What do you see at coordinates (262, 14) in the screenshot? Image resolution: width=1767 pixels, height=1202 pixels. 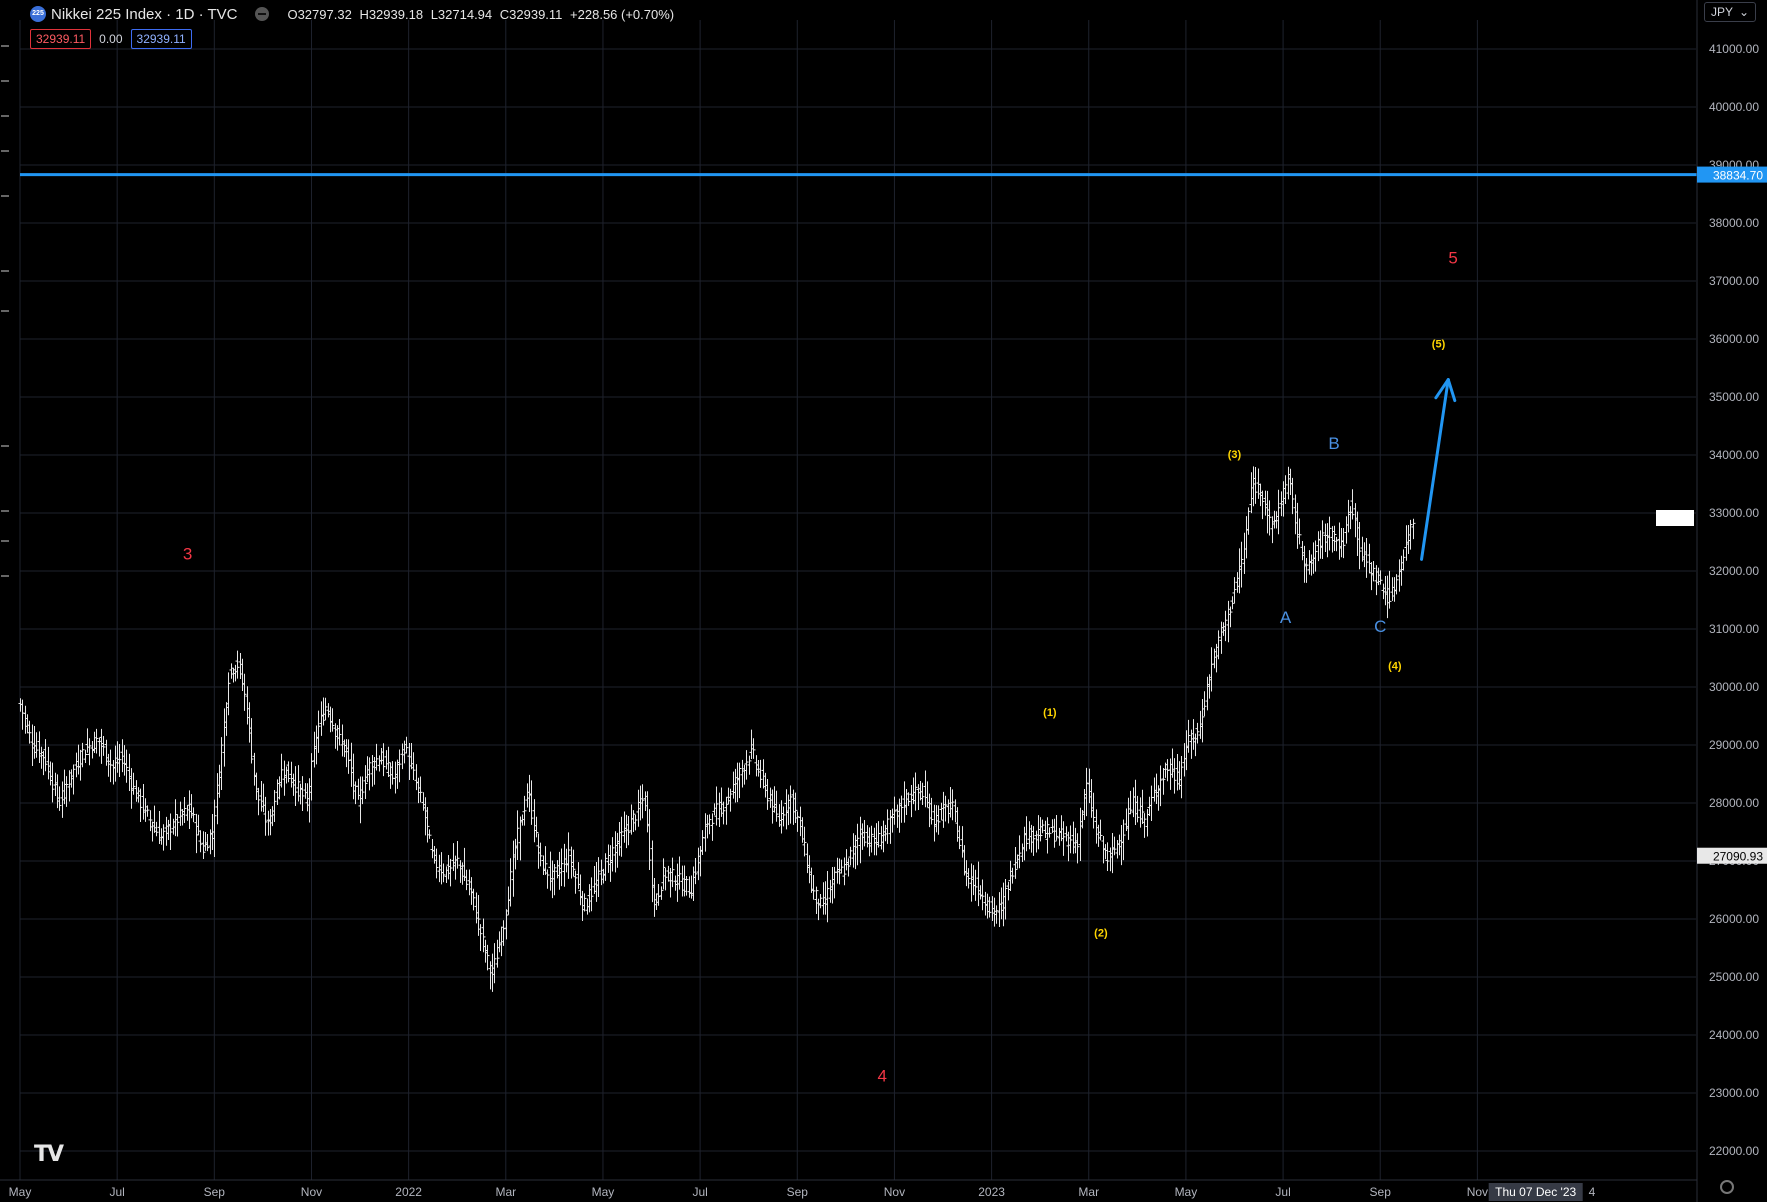 I see `eye-icon` at bounding box center [262, 14].